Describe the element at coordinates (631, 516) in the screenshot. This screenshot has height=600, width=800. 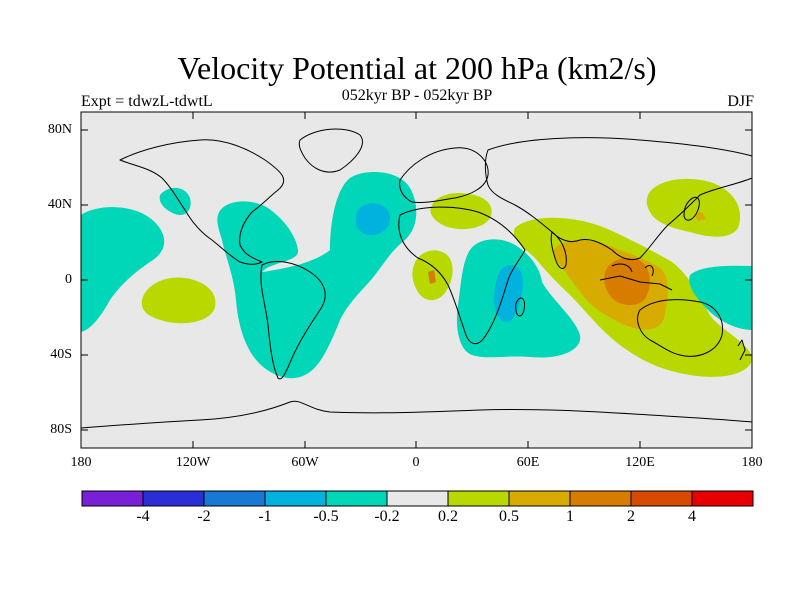
I see `colorbar-label: 2` at that location.